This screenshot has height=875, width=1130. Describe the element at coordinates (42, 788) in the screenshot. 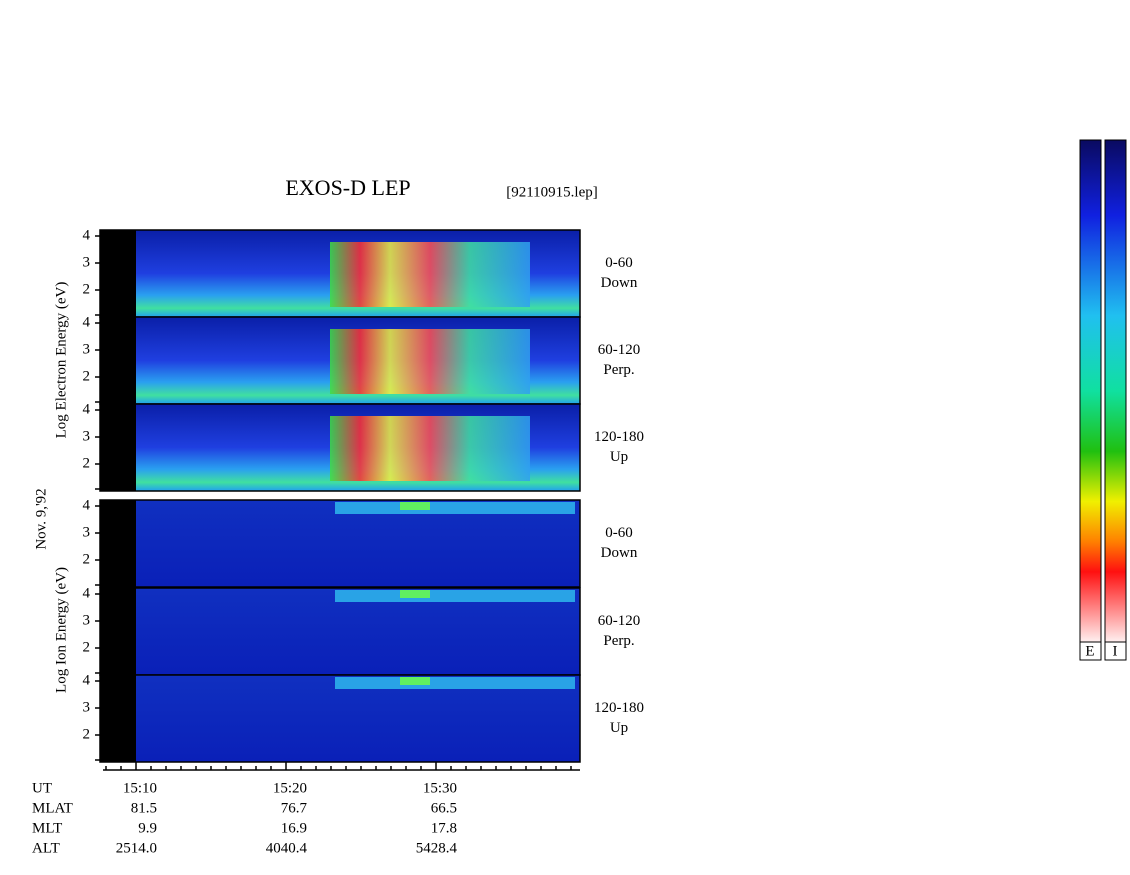

I see `orbit-row-label: UT` at that location.